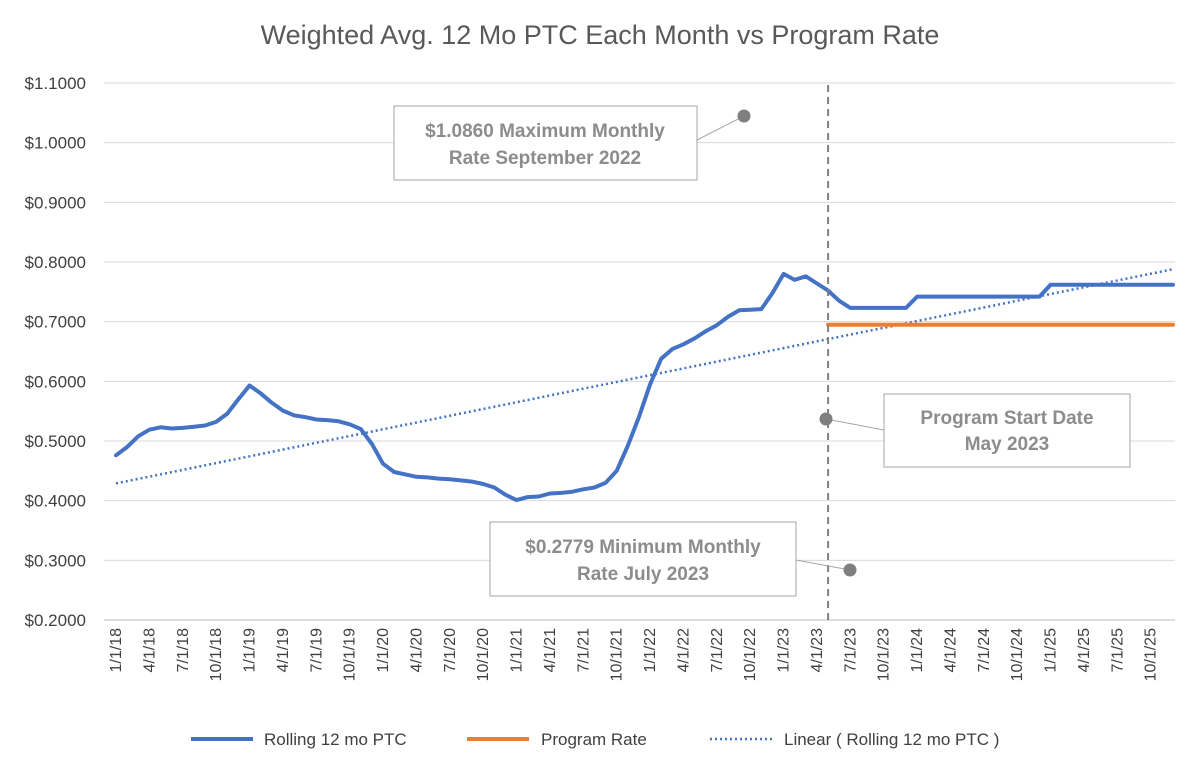 Image resolution: width=1200 pixels, height=774 pixels. What do you see at coordinates (1007, 430) in the screenshot?
I see `annotation-start-box` at bounding box center [1007, 430].